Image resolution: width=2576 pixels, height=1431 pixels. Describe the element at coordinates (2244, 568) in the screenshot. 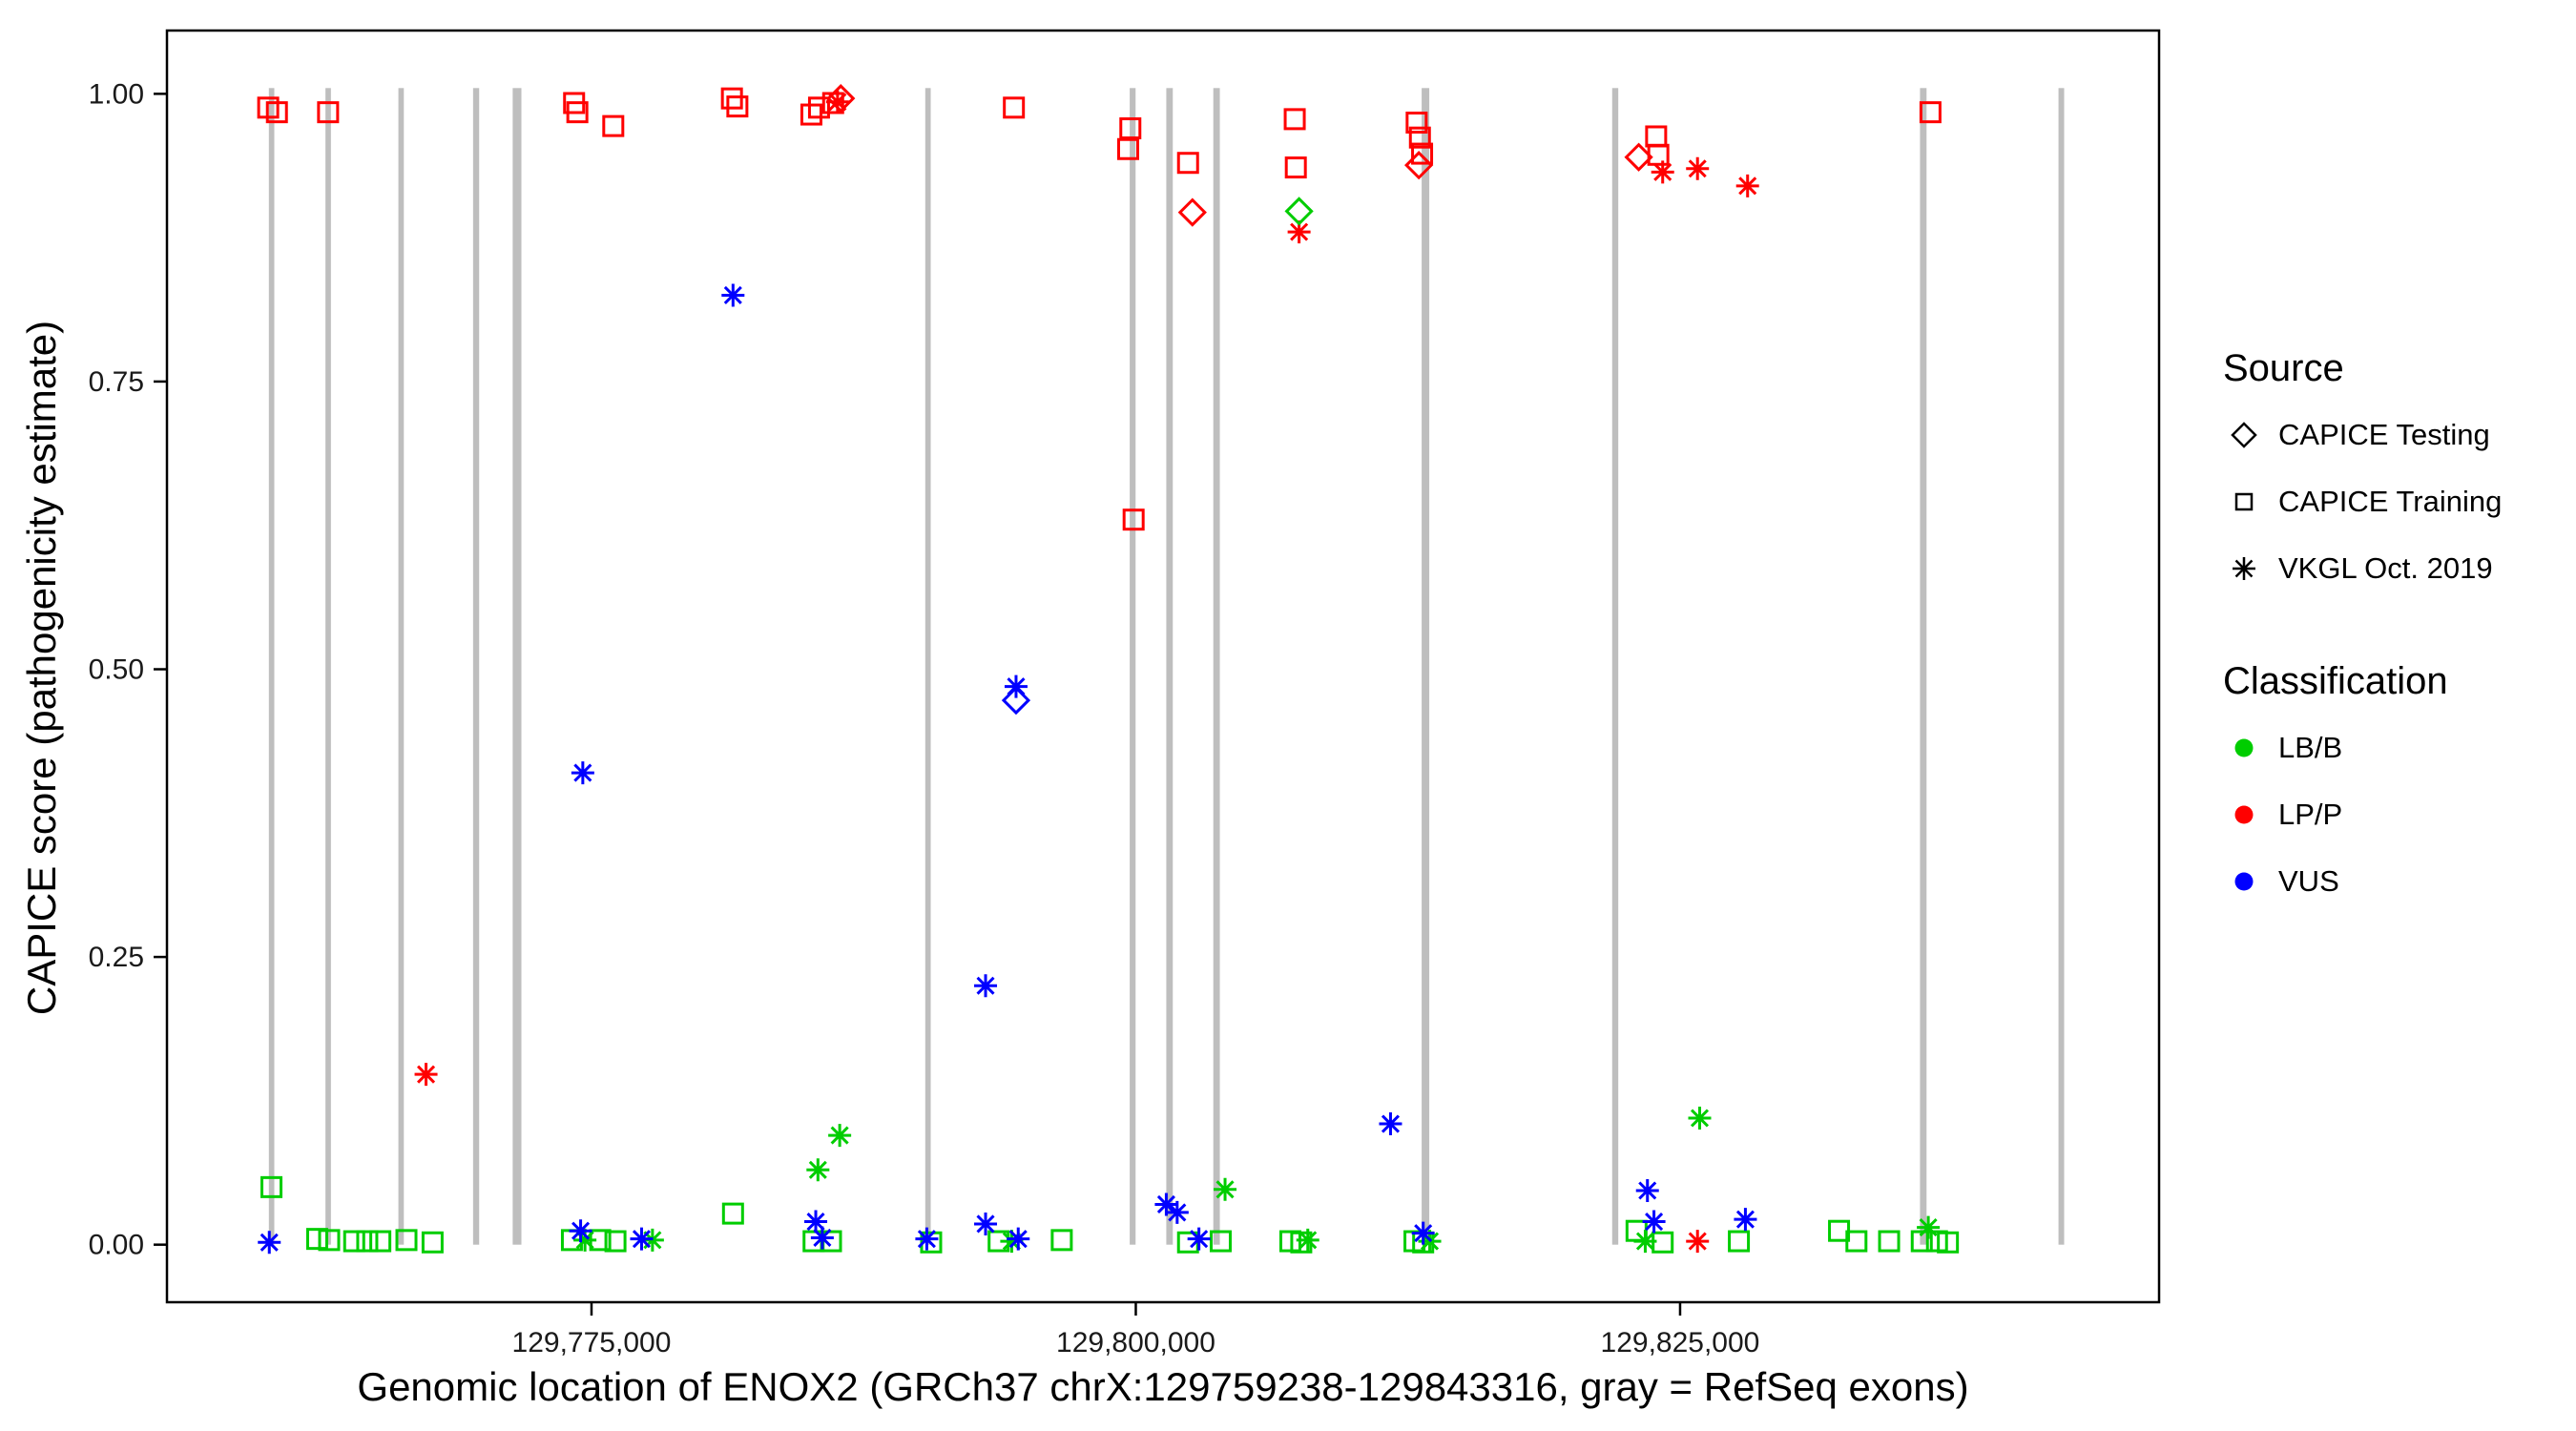

I see `asterisk-icon` at that location.